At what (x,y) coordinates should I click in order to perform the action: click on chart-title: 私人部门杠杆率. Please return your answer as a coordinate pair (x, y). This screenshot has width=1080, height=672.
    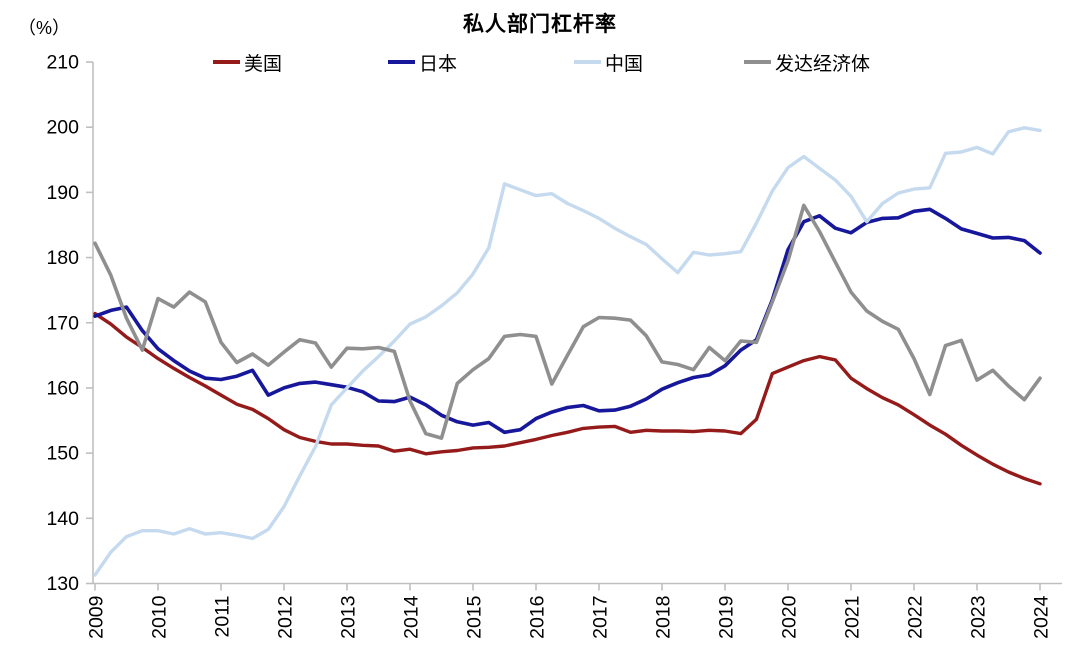
    Looking at the image, I should click on (540, 24).